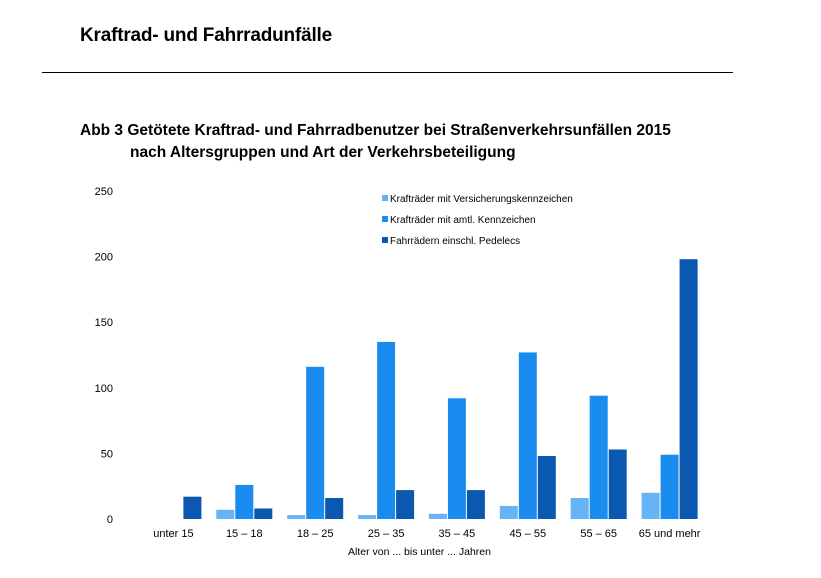 The height and width of the screenshot is (578, 821). I want to click on y-tick-label: 100, so click(104, 389).